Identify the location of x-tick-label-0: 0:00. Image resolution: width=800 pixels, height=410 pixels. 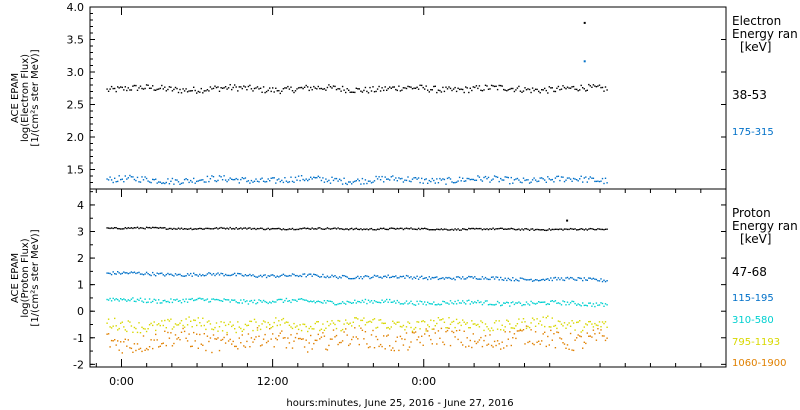
(121, 381).